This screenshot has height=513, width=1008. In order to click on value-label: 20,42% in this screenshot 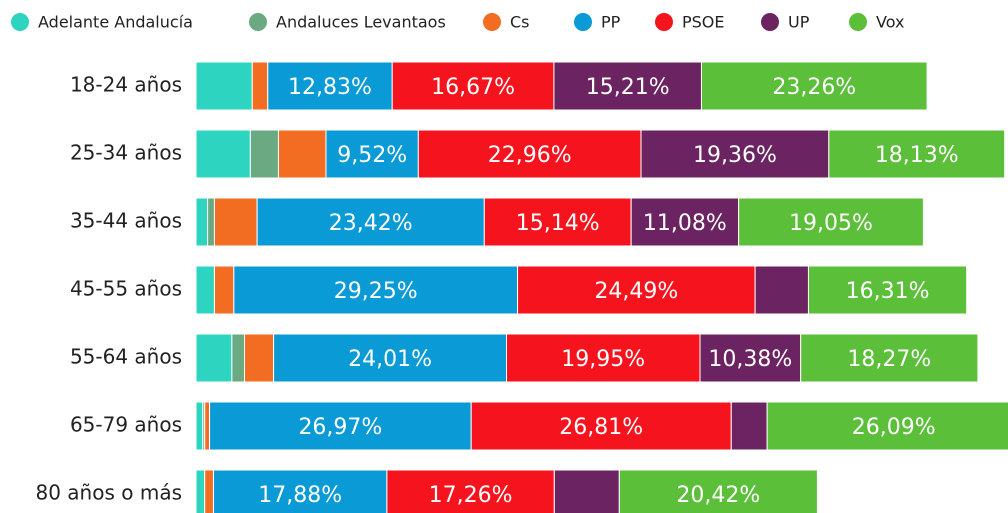, I will do `click(718, 495)`.